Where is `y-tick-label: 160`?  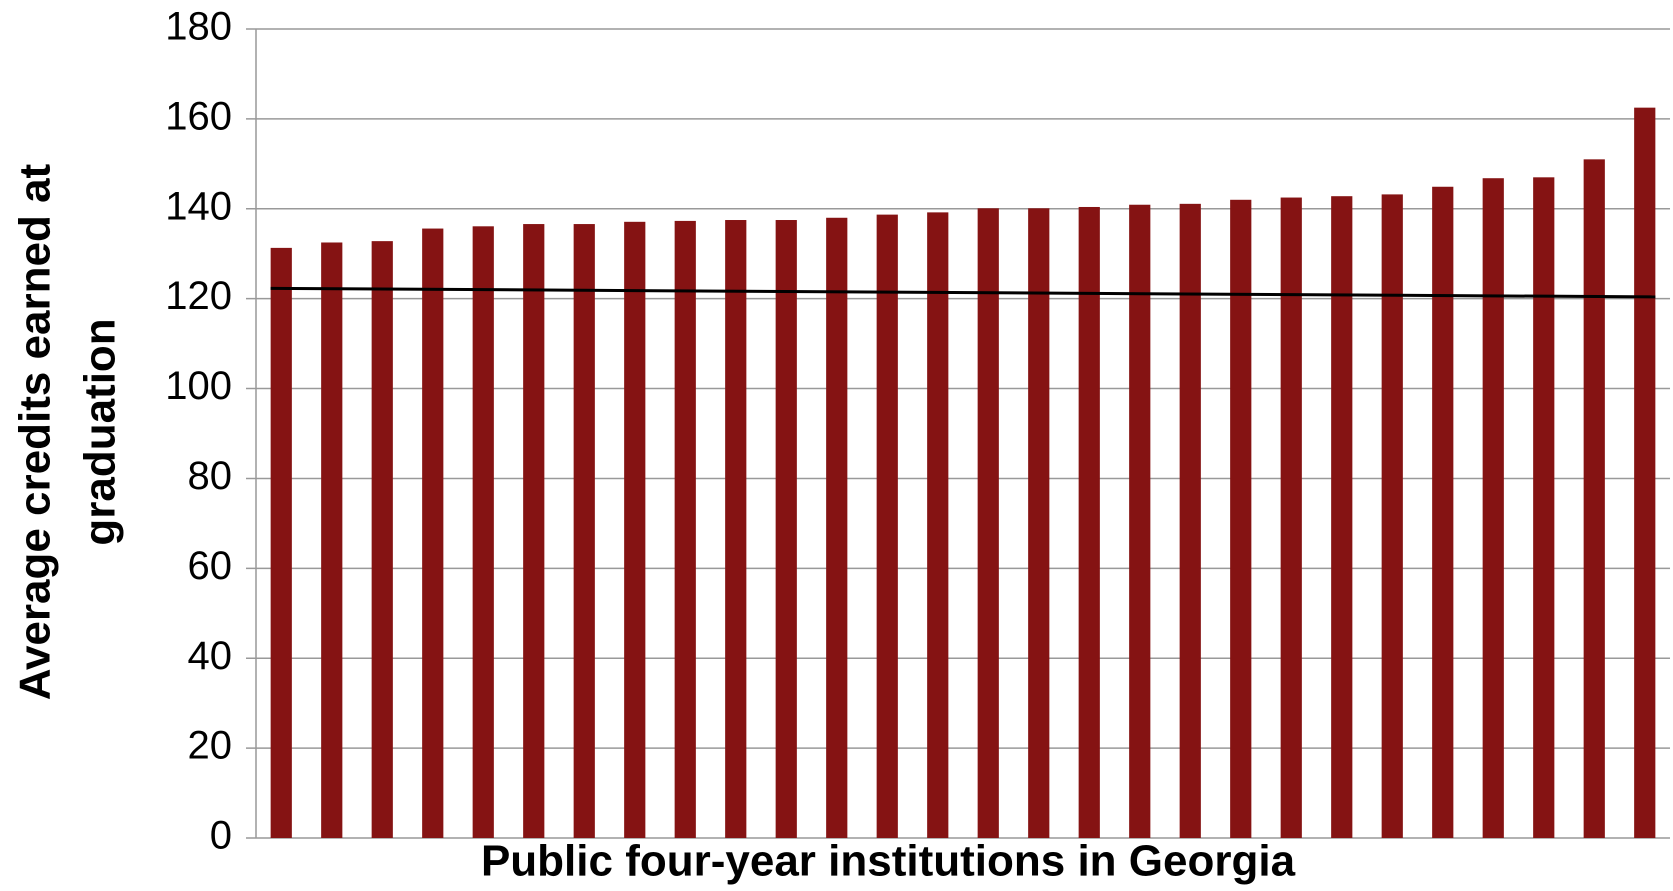 y-tick-label: 160 is located at coordinates (198, 116).